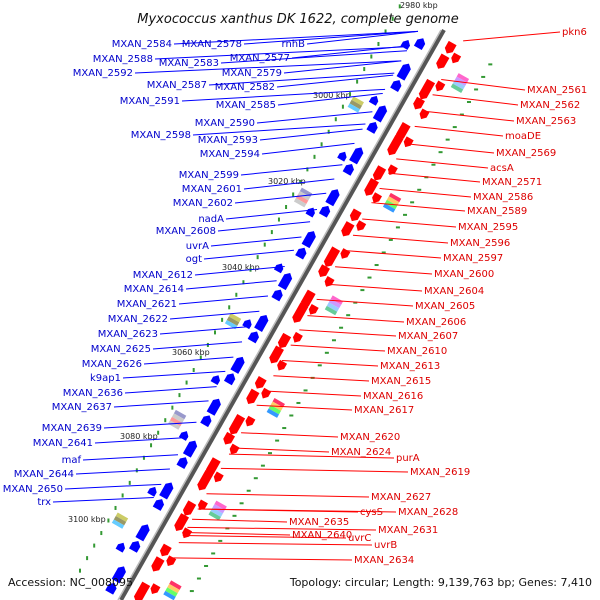 The image size is (600, 600). I want to click on gene-label-left: MXAN_2636, so click(93, 393).